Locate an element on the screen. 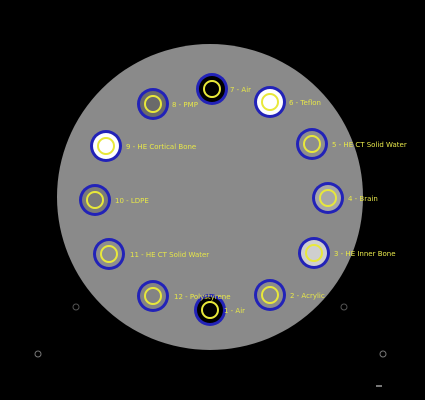 The image size is (425, 400). insert-label: 7 - Air is located at coordinates (240, 90).